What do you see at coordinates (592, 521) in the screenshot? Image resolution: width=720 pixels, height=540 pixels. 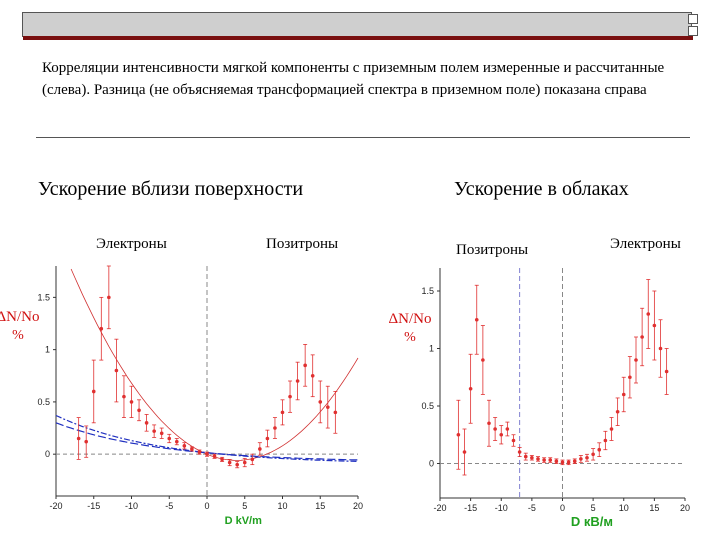 I see `x-axis-label: D кВ/м` at bounding box center [592, 521].